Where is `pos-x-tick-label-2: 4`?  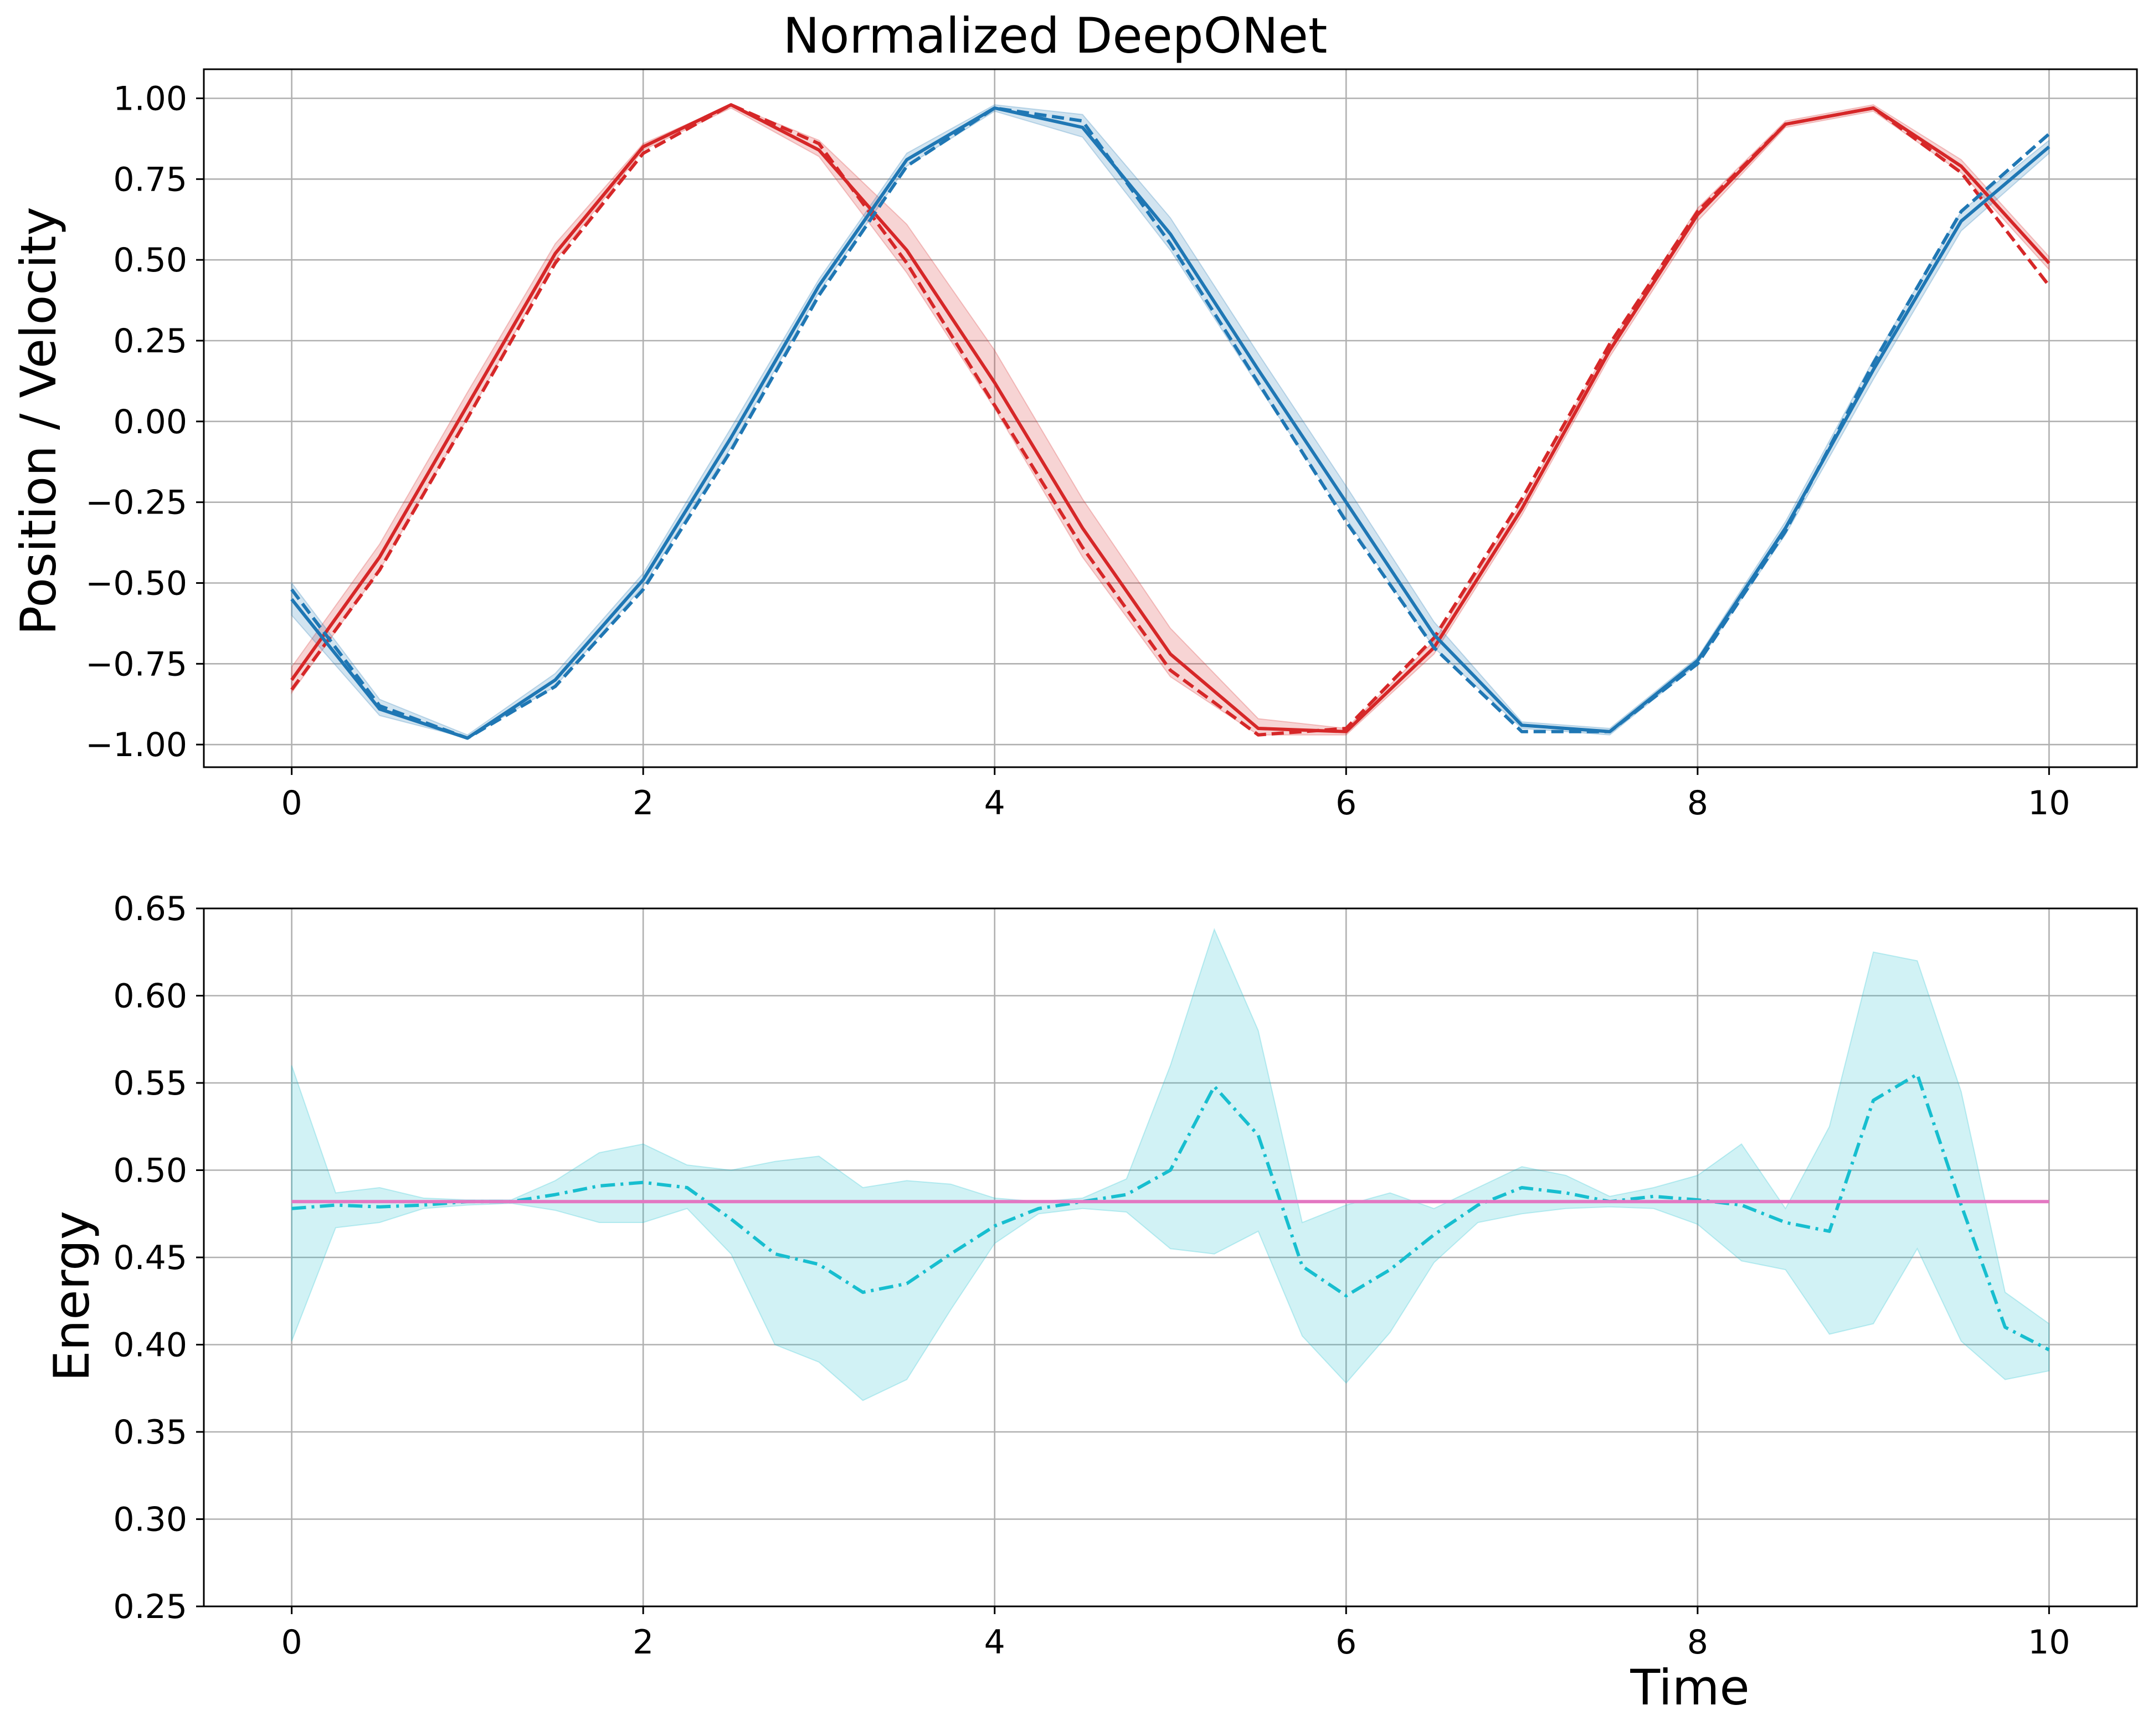
pos-x-tick-label-2: 4 is located at coordinates (994, 803).